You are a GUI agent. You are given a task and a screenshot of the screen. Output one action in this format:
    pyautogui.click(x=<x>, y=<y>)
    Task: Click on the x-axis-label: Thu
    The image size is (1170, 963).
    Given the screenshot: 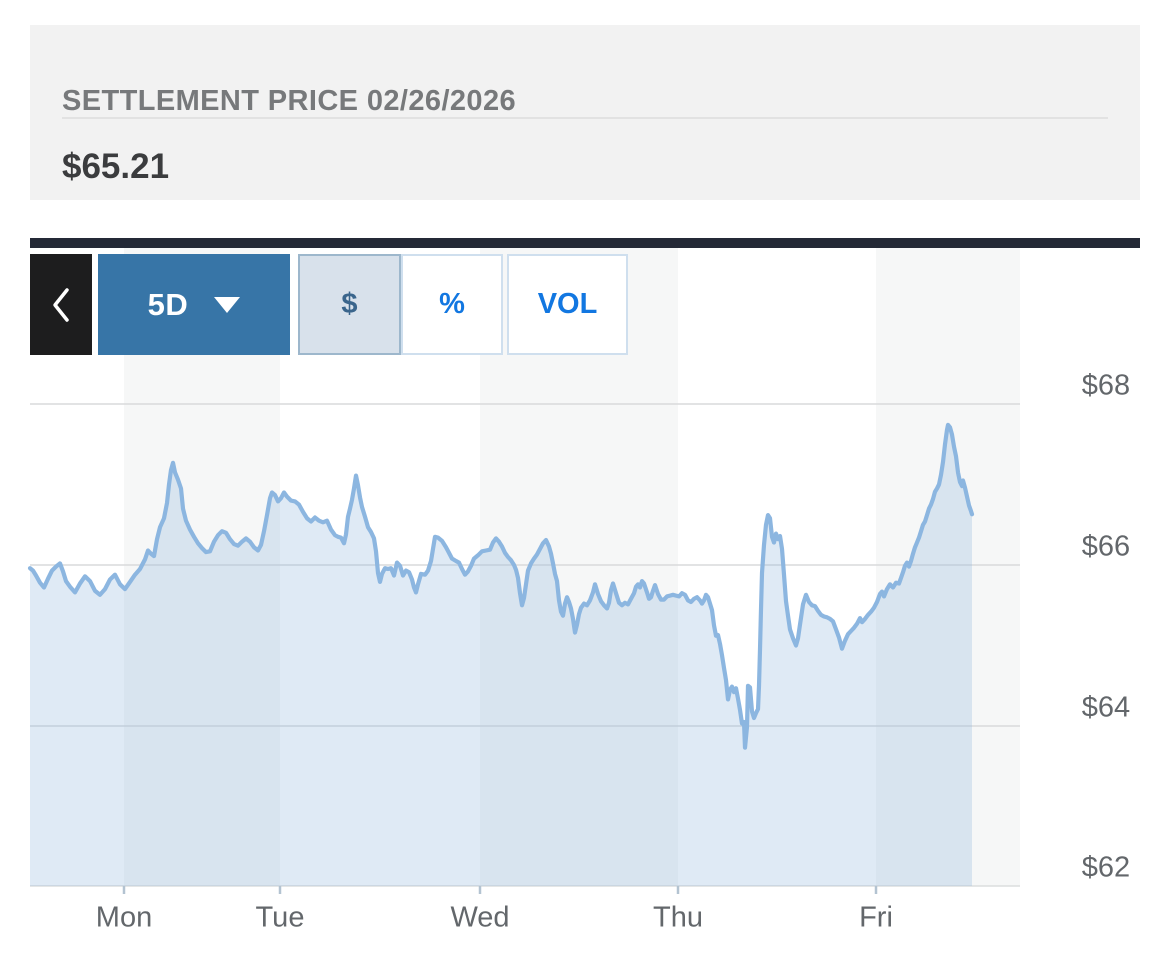 What is the action you would take?
    pyautogui.click(x=678, y=918)
    